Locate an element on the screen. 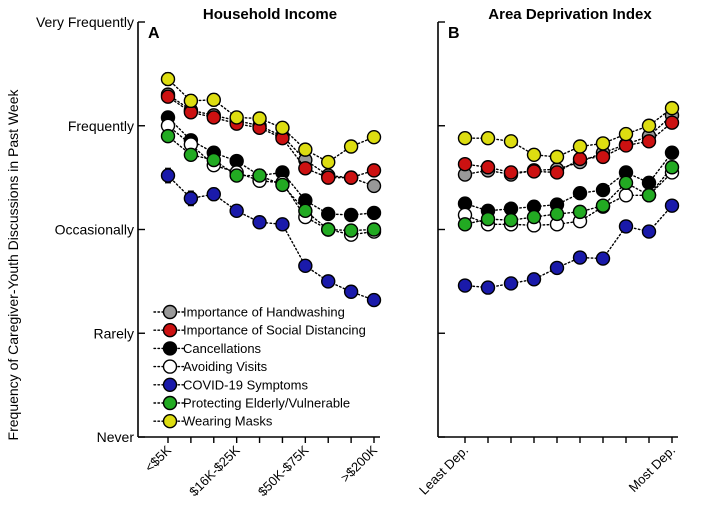  panel-b-x-tick-label-most-dep: Most Dep. is located at coordinates (652, 469).